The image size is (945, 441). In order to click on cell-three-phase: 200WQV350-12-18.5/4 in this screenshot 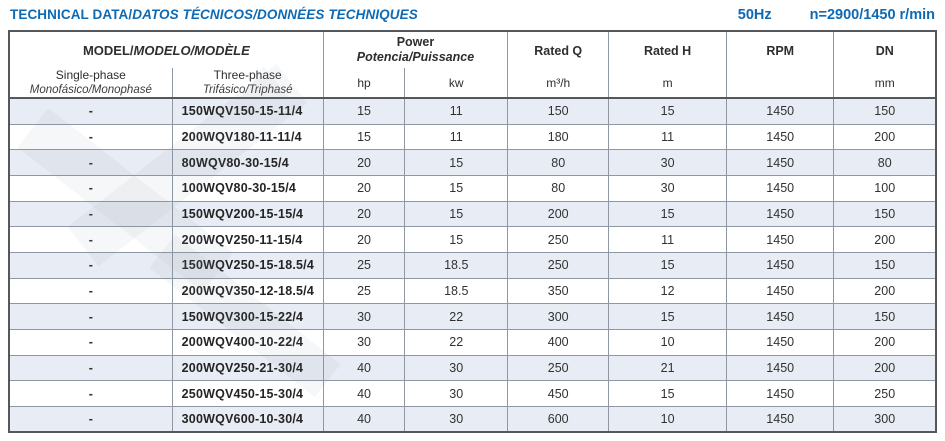, I will do `click(247, 291)`.